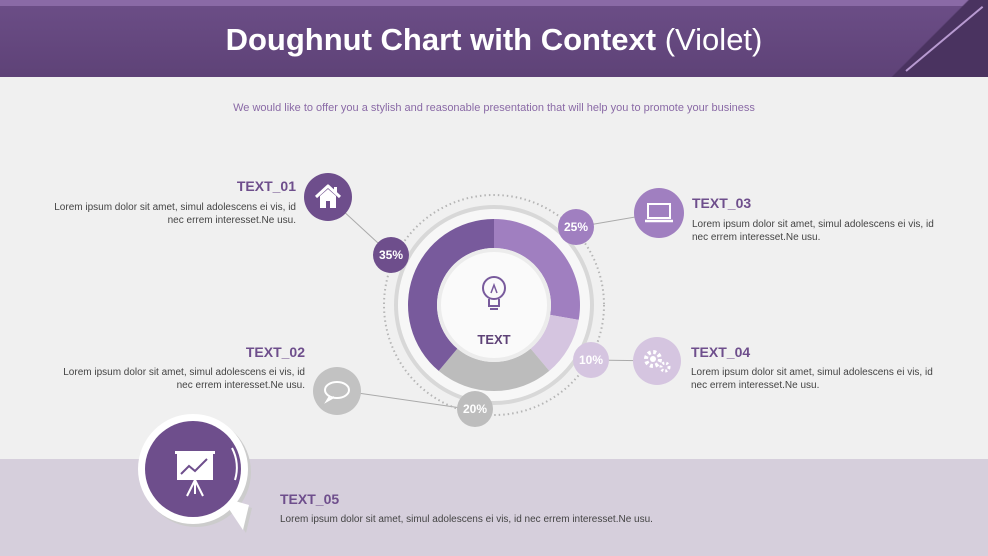  I want to click on percent-badge-02: 20%, so click(475, 409).